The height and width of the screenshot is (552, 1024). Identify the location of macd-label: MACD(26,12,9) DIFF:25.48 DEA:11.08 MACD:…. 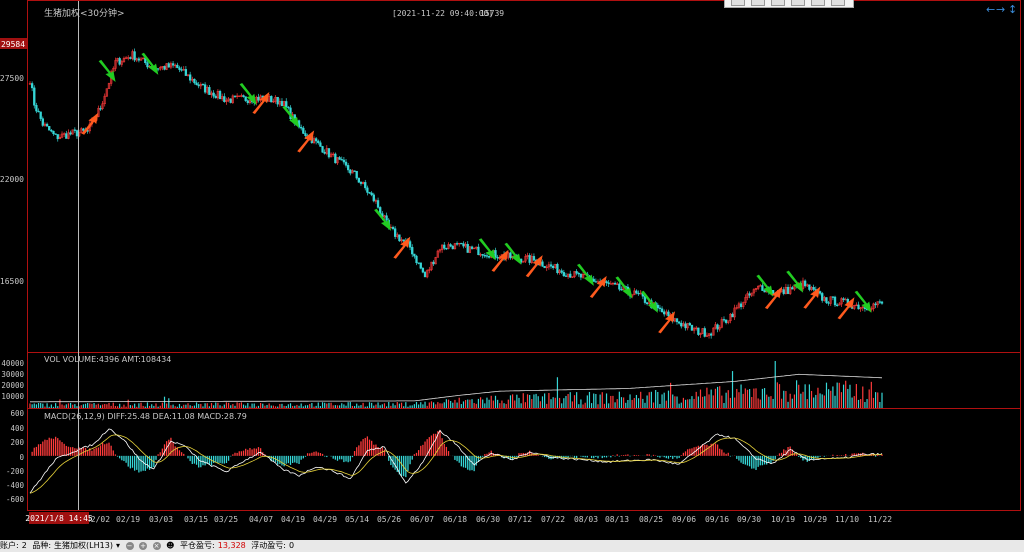
(145, 416).